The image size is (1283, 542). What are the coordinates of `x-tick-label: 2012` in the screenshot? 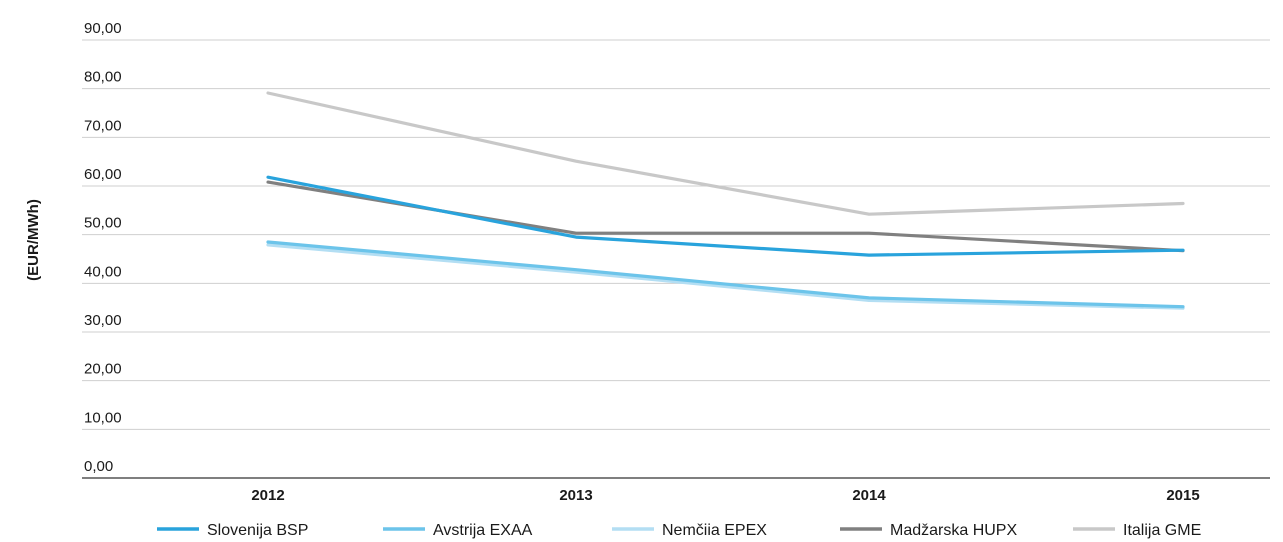 It's located at (267, 495).